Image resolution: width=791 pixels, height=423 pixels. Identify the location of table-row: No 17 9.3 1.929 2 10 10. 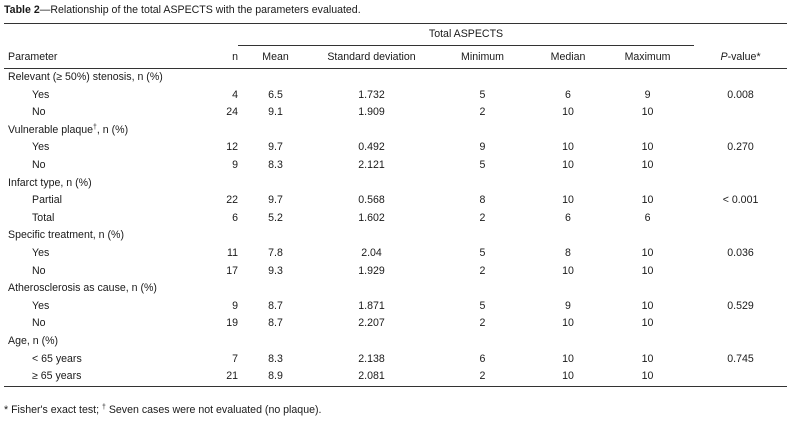
(395, 272).